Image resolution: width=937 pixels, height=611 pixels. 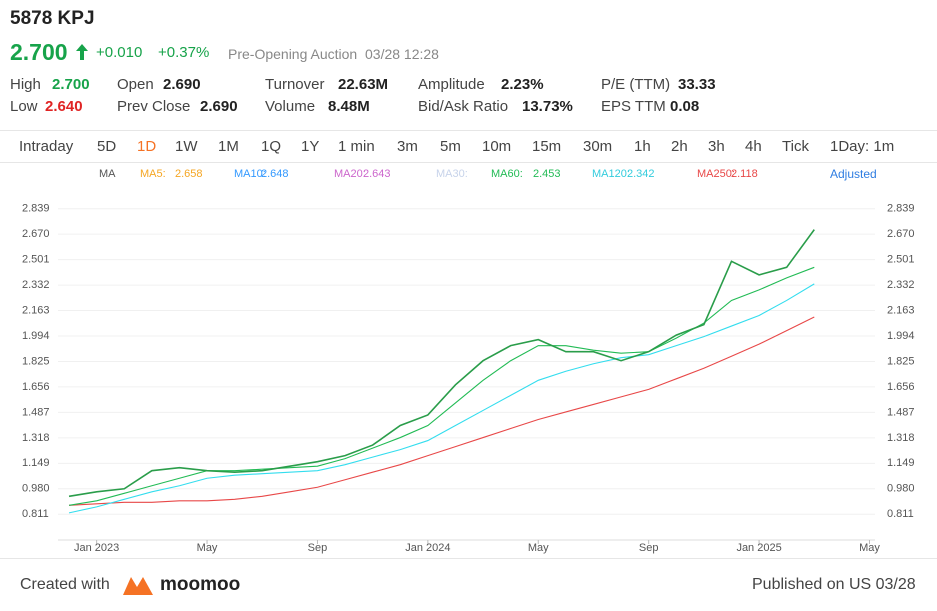 I want to click on tab: 2h, so click(x=679, y=146).